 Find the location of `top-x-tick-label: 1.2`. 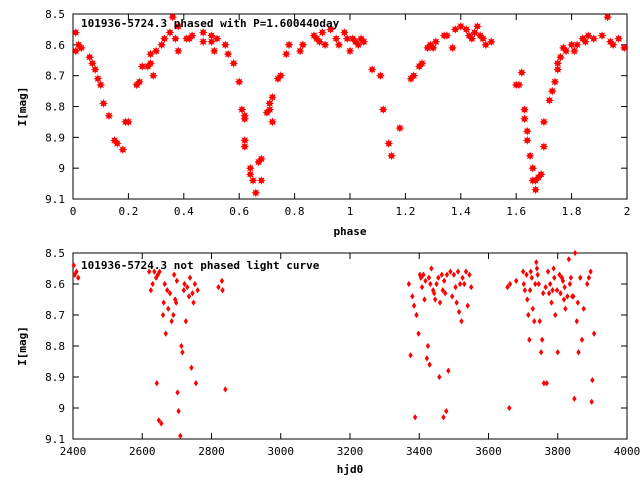

top-x-tick-label: 1.2 is located at coordinates (405, 211).